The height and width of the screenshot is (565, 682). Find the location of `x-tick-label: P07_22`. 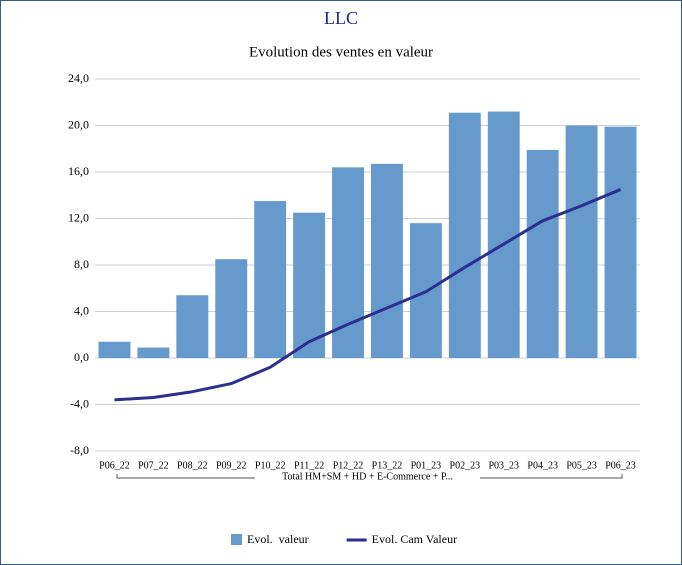

x-tick-label: P07_22 is located at coordinates (153, 465).